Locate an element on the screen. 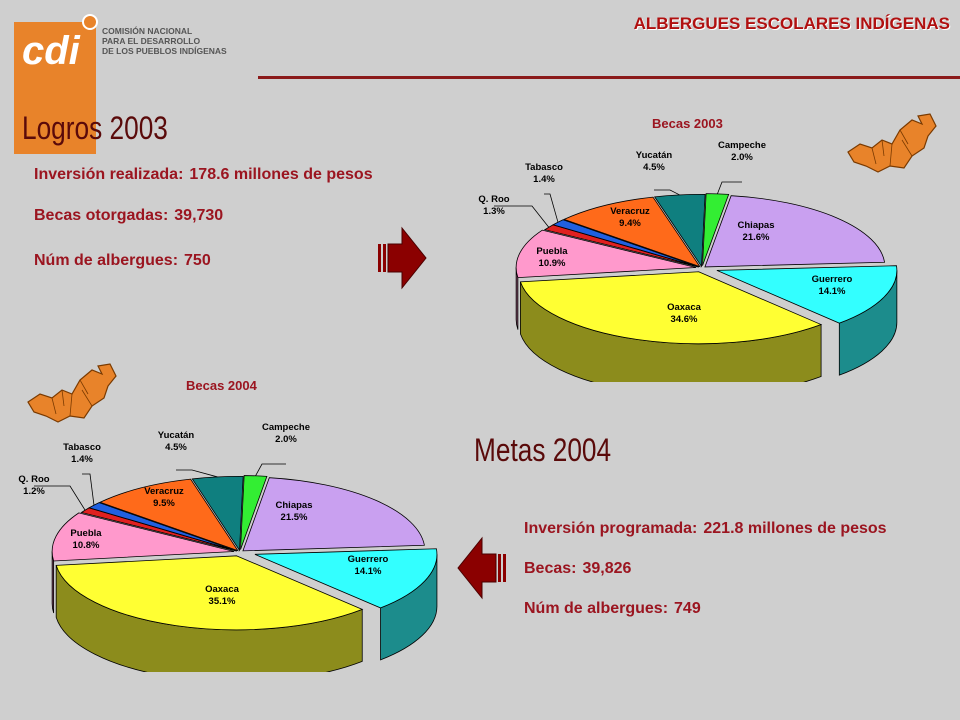  stat-label: Becas: is located at coordinates (550, 568).